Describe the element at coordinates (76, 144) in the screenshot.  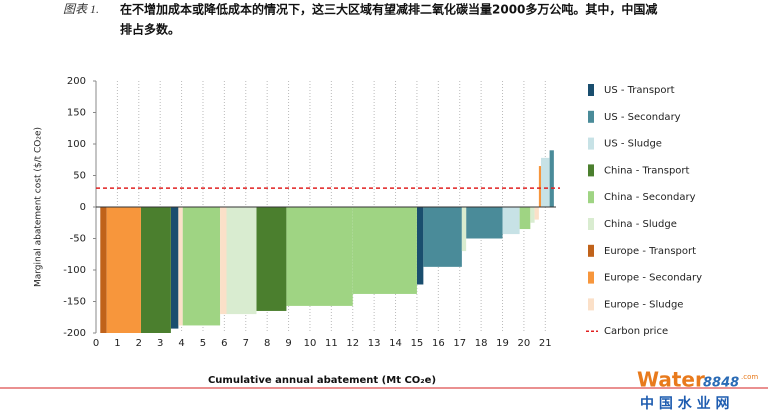
I see `y-tick-label: 100` at that location.